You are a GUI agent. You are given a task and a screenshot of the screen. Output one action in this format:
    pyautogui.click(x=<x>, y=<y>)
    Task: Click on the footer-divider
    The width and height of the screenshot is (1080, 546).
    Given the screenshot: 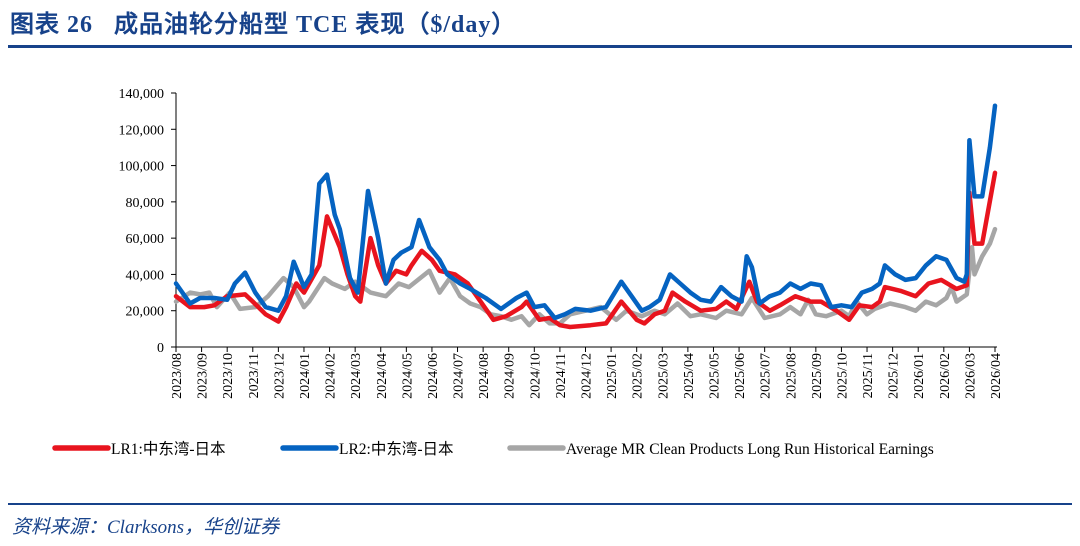 What is the action you would take?
    pyautogui.click(x=540, y=504)
    